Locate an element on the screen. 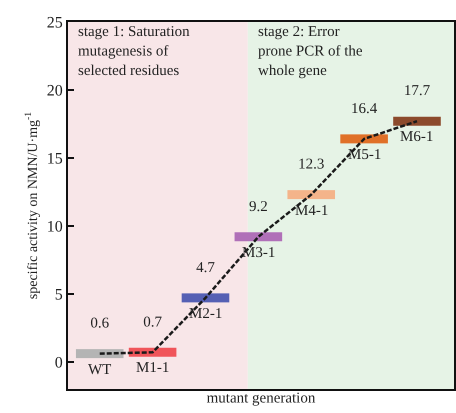 Image resolution: width=456 pixels, height=413 pixels. data-label: 12.3 is located at coordinates (311, 164).